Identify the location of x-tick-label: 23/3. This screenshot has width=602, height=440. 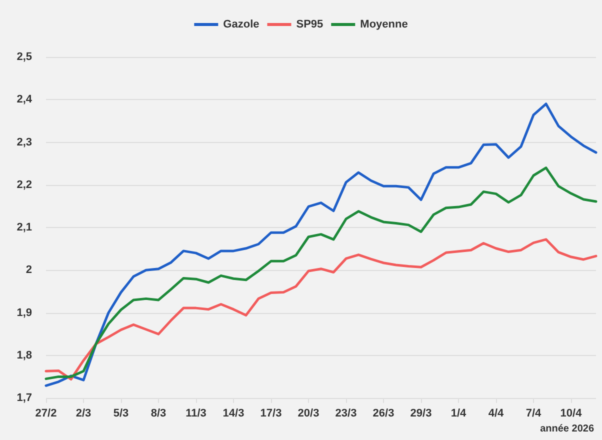
(346, 414).